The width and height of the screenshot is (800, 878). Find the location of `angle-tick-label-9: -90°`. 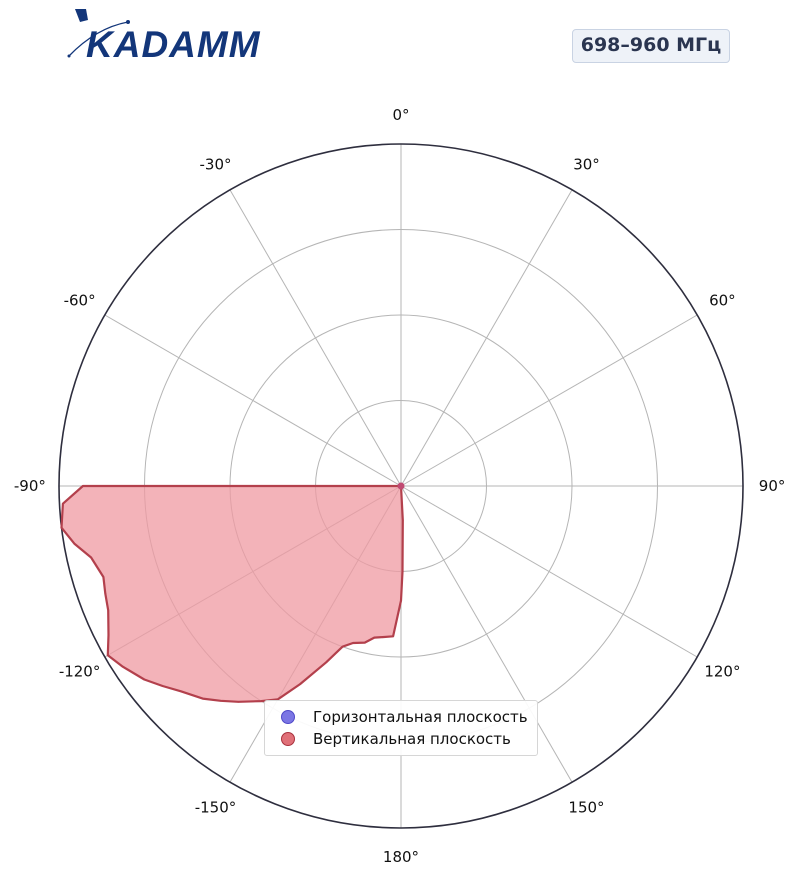

angle-tick-label-9: -90° is located at coordinates (30, 486).